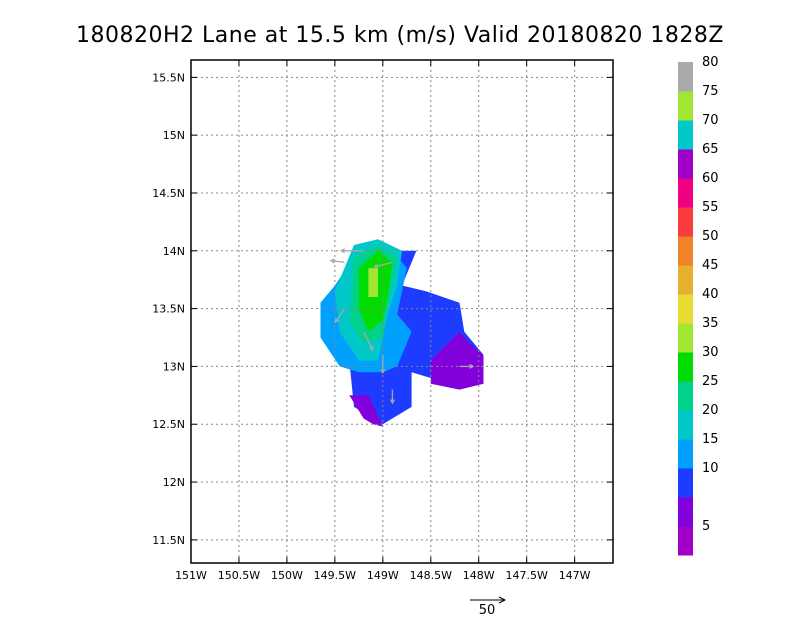  I want to click on x-tick-label: 149W, so click(383, 575).